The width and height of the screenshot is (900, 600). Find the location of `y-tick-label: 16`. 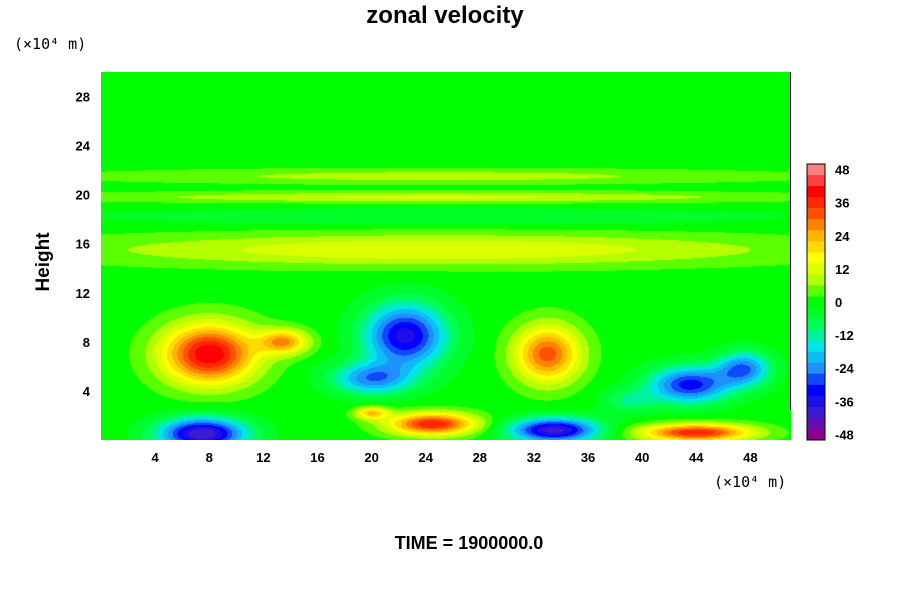

y-tick-label: 16 is located at coordinates (83, 244).